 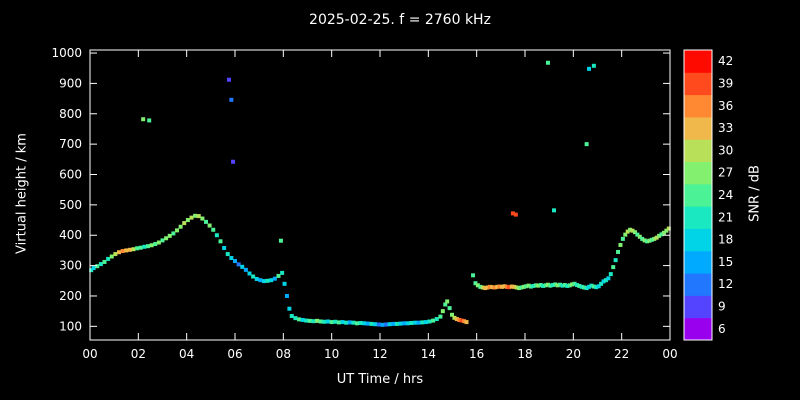 I want to click on svg-text: 30, so click(x=725, y=150).